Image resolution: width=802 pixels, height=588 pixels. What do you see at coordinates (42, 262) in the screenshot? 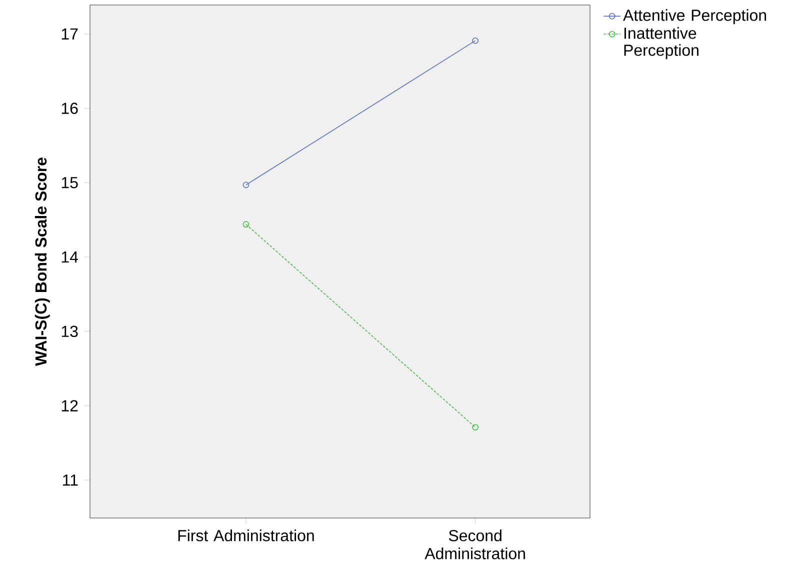
I see `y-axis-title: WAI-S(C) Bond Scale Score` at bounding box center [42, 262].